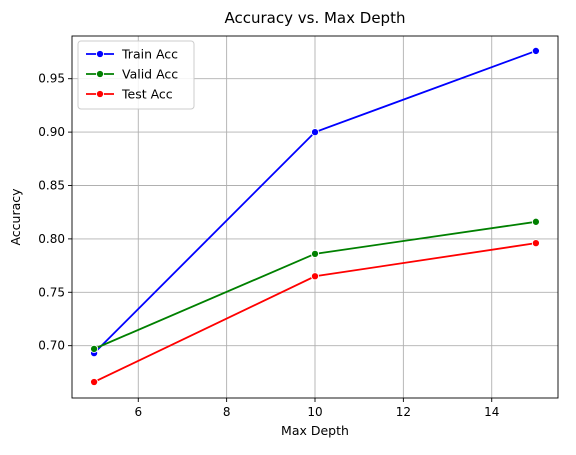  Describe the element at coordinates (150, 74) in the screenshot. I see `legend-label: Valid Acc` at that location.